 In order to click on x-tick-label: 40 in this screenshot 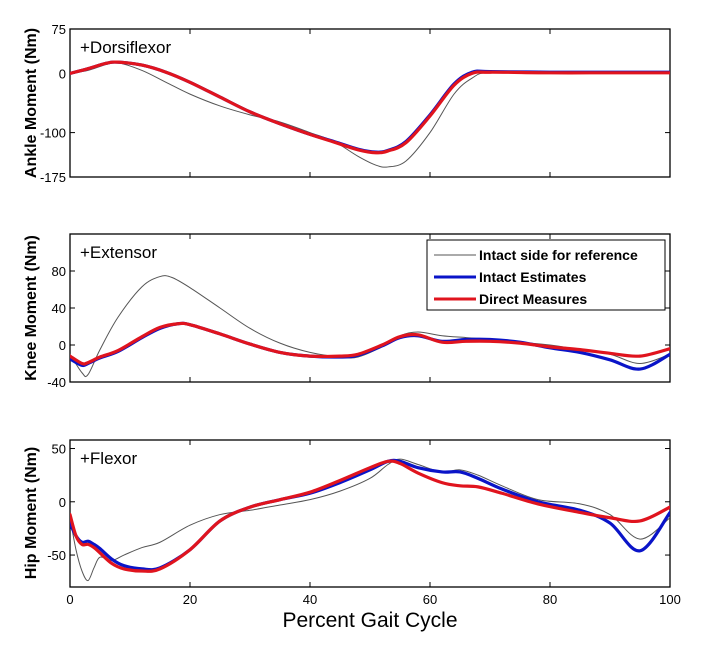, I will do `click(310, 599)`.